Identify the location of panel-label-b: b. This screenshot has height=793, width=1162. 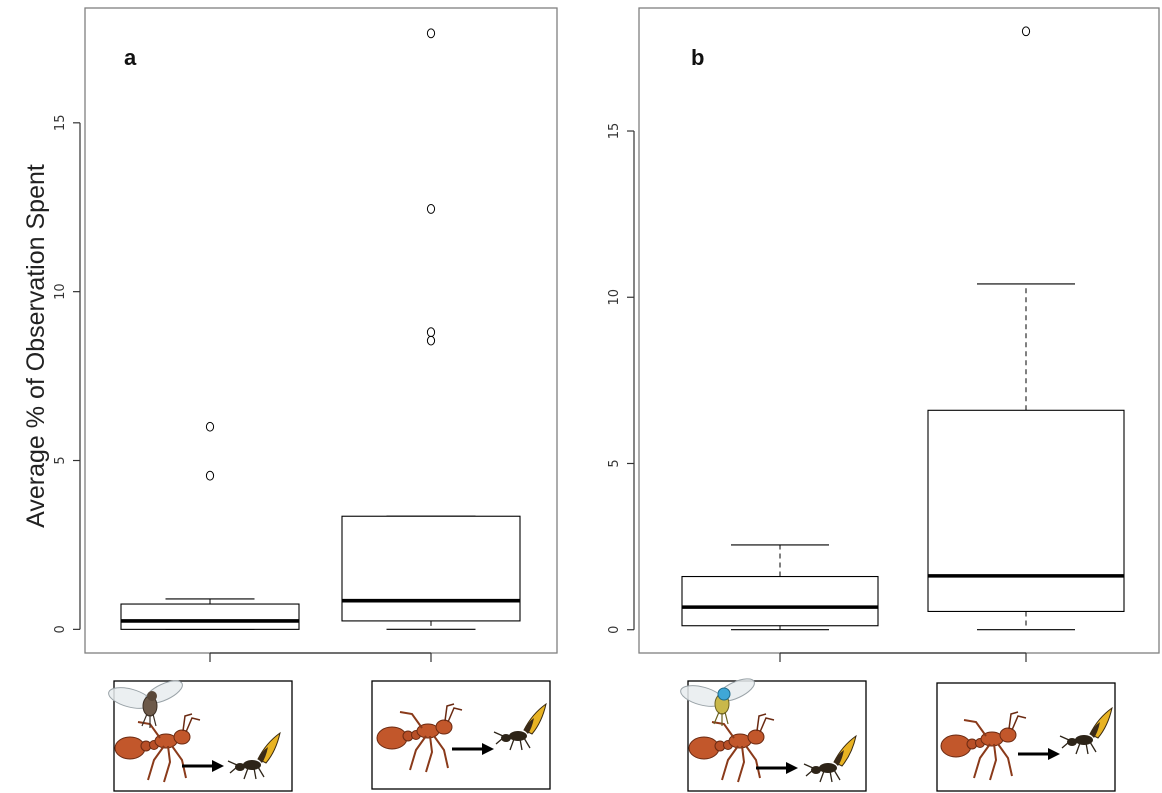
(697, 57).